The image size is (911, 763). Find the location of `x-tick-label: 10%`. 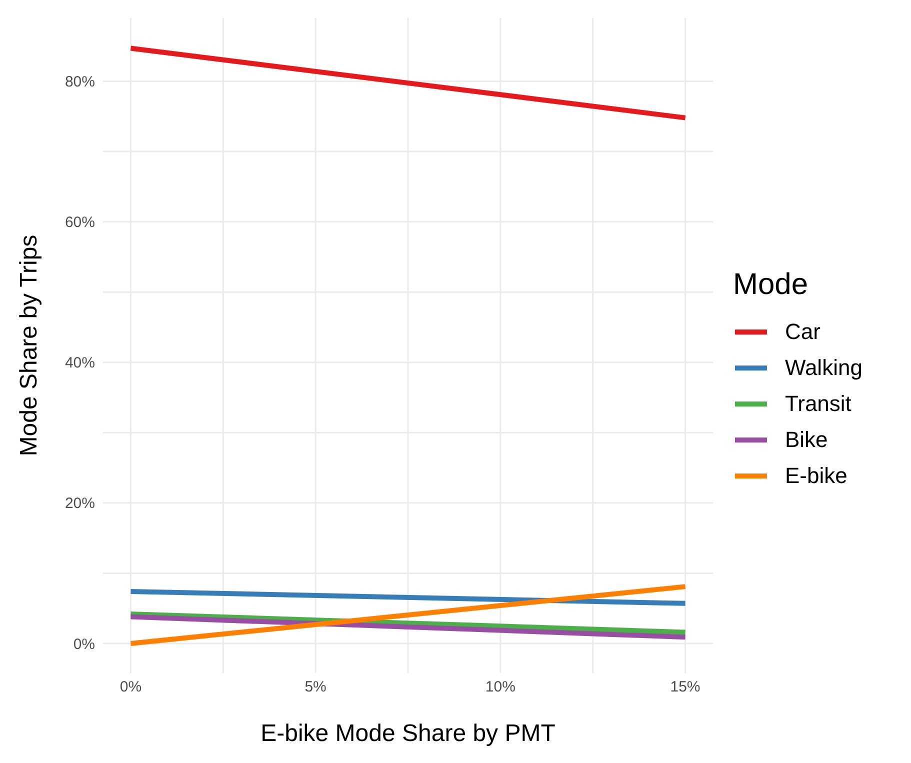

x-tick-label: 10% is located at coordinates (500, 687).